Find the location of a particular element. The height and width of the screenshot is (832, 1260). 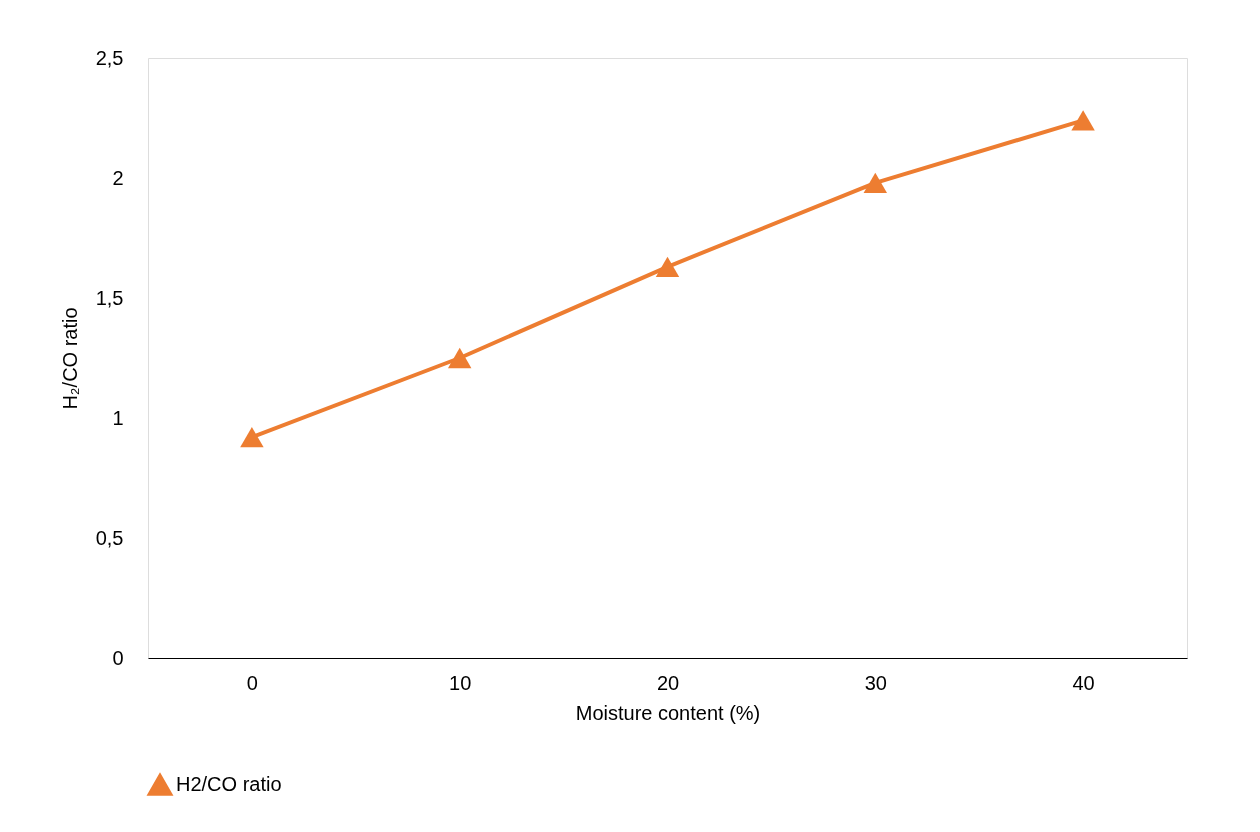

x-tick-label: 40 is located at coordinates (1083, 682).